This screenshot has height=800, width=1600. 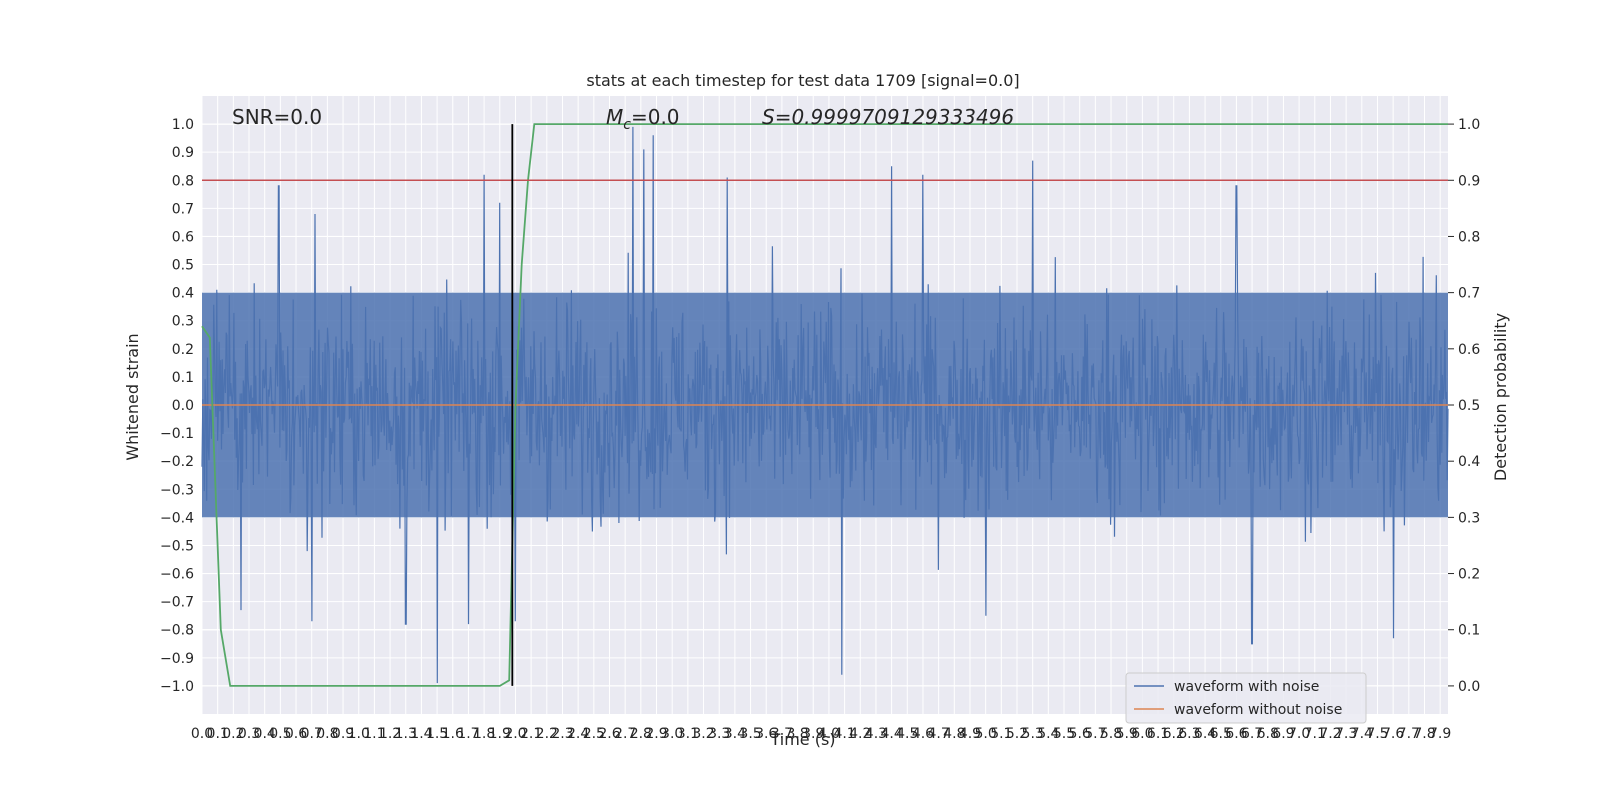 I want to click on x-tick-label: 4.6, so click(x=923, y=734).